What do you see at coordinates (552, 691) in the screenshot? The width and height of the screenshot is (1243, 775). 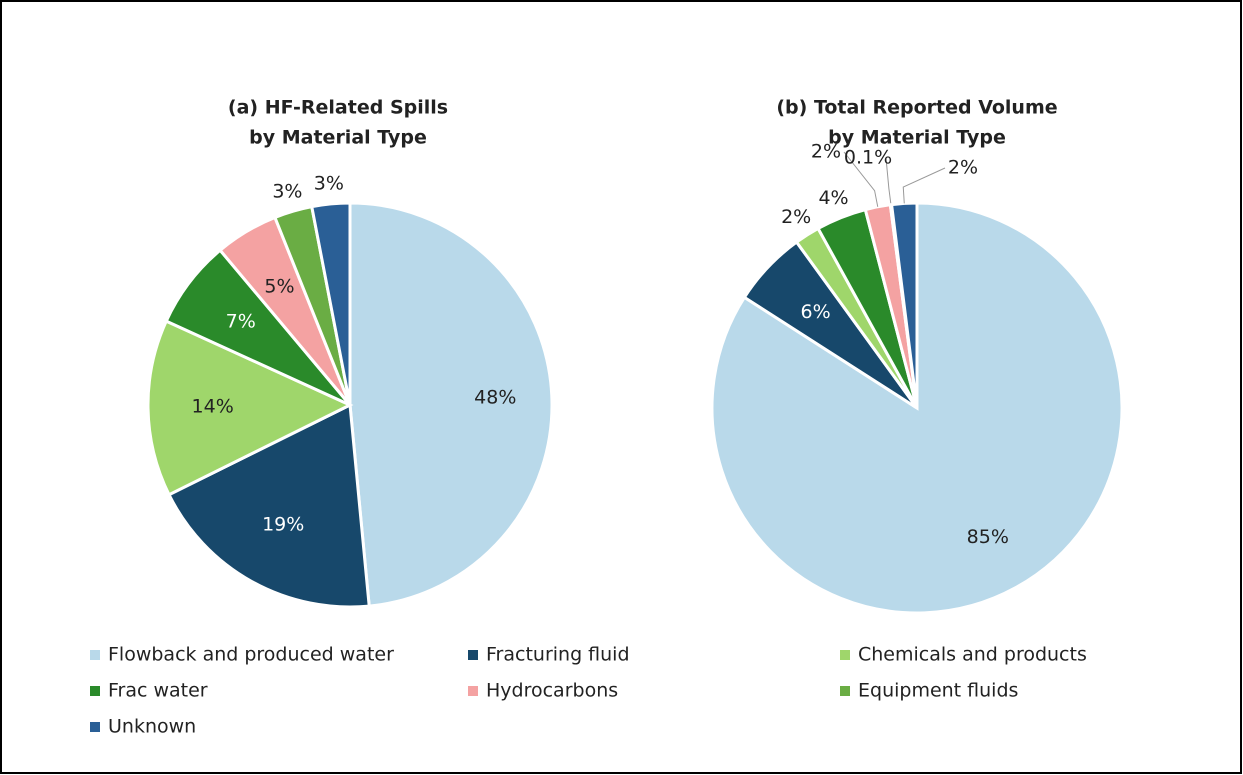 I see `legend-label: Hydrocarbons` at bounding box center [552, 691].